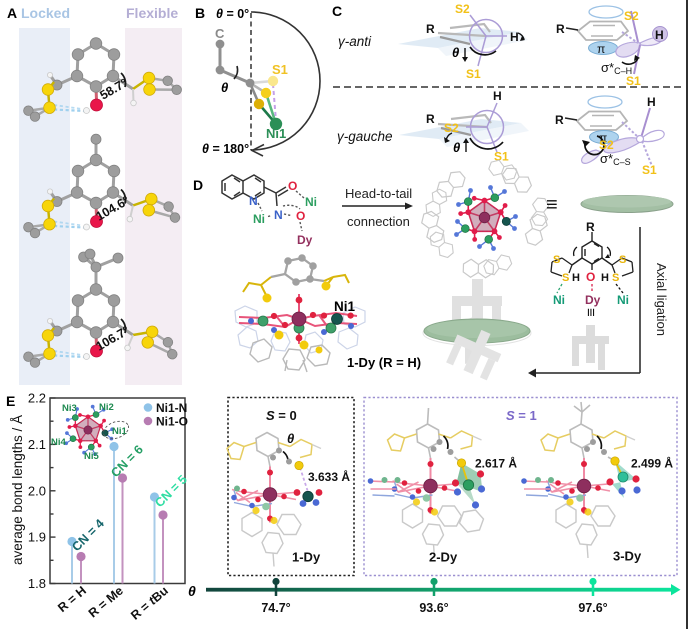  Describe the element at coordinates (37, 398) in the screenshot. I see `svg-text: 2.2` at that location.